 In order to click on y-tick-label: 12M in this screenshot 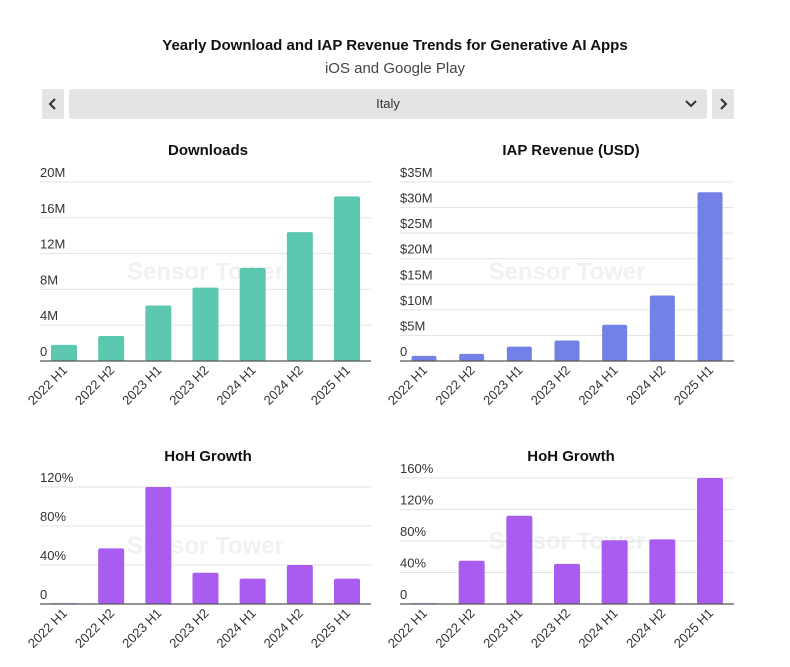, I will do `click(52, 244)`.